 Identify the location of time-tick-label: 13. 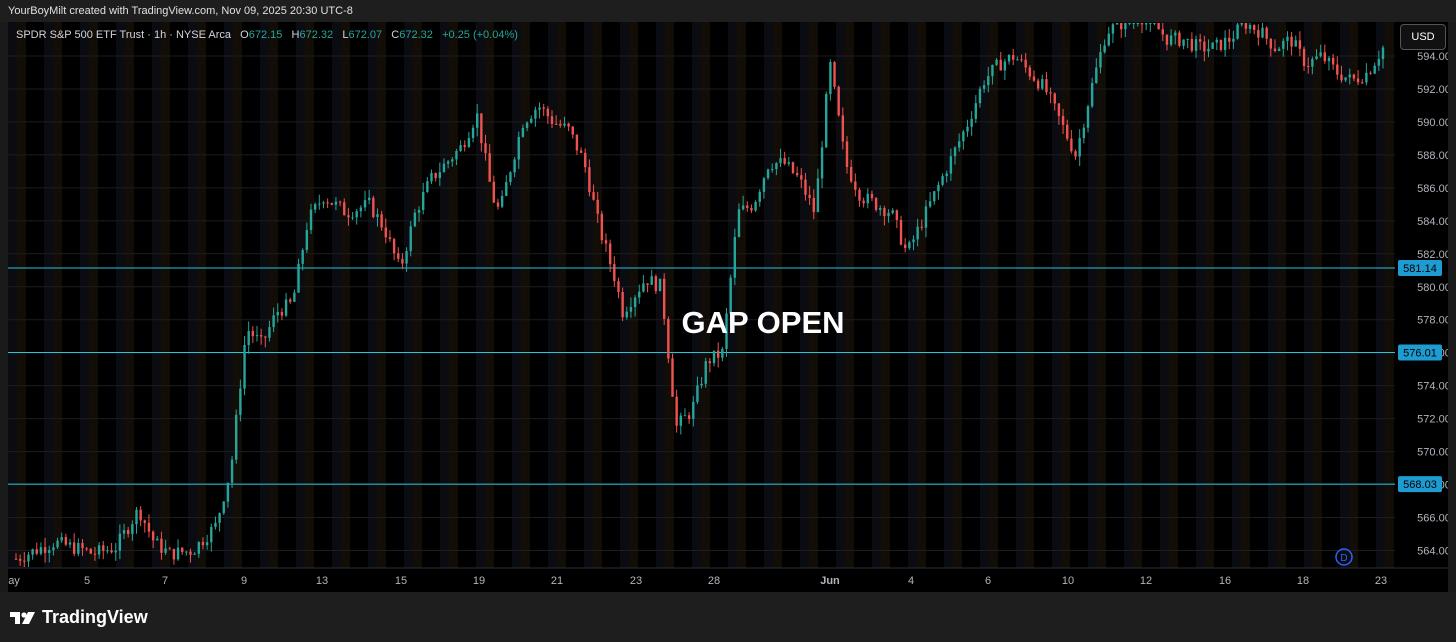
(322, 581).